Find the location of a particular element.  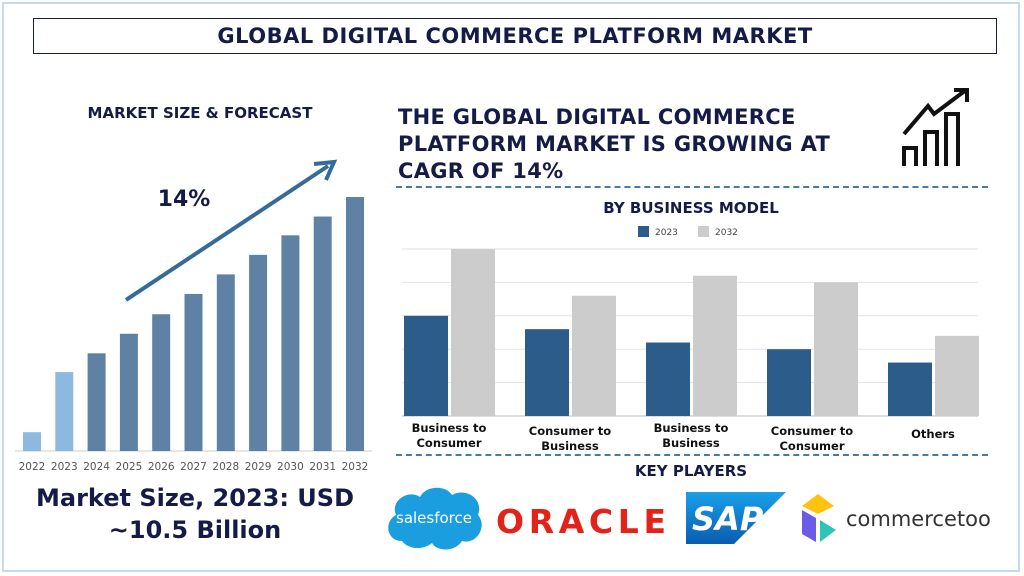

tick-label-2029: 2029 is located at coordinates (258, 467).